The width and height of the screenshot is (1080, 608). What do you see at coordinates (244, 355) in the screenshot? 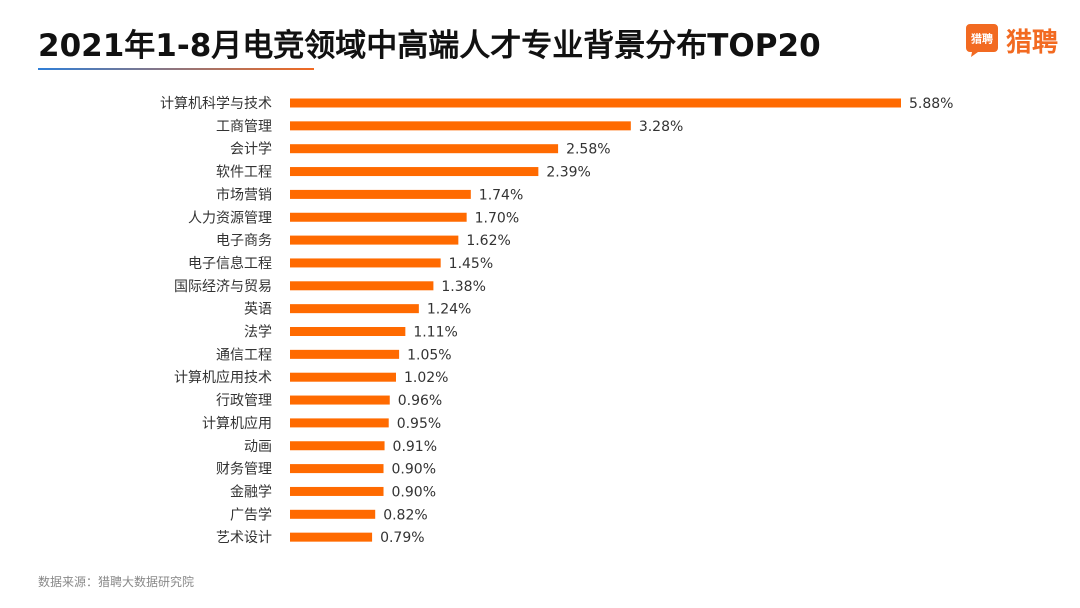
I see `category-label: 通信工程` at bounding box center [244, 355].